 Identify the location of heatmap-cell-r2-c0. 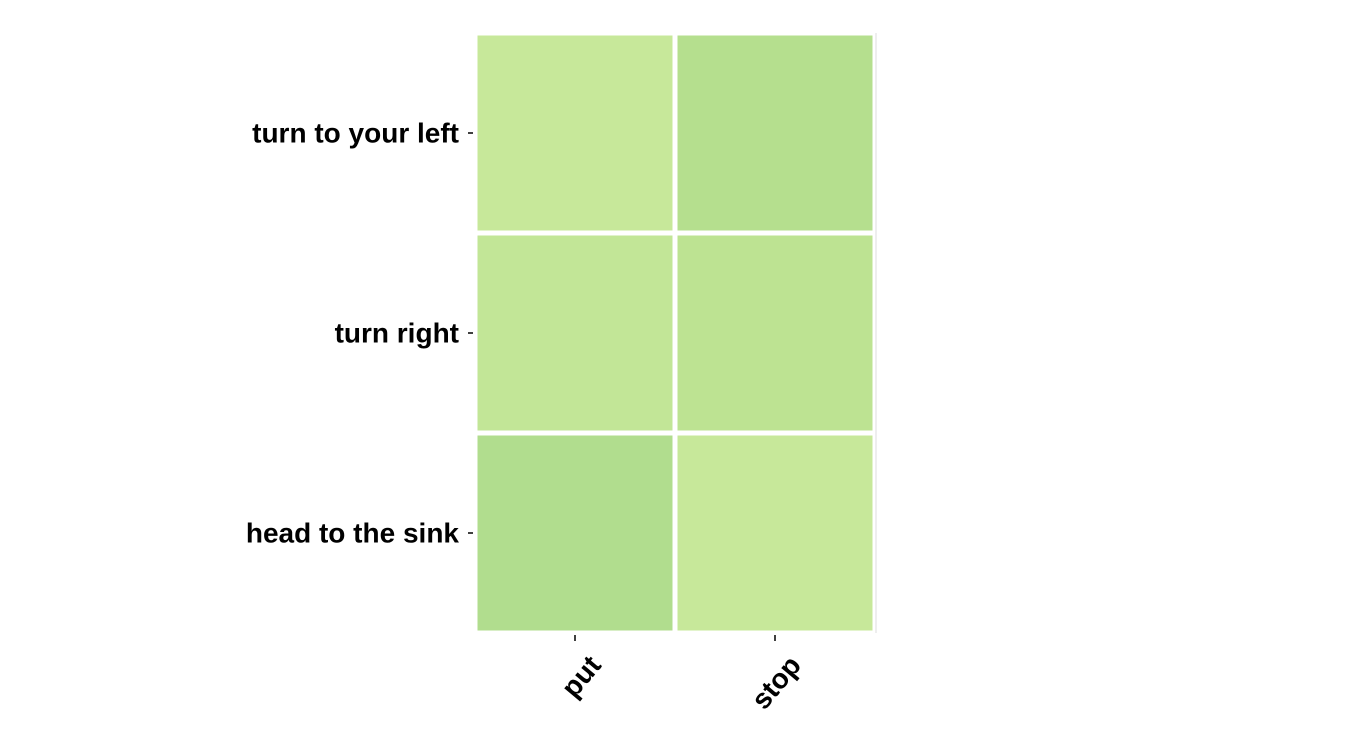
(575, 533).